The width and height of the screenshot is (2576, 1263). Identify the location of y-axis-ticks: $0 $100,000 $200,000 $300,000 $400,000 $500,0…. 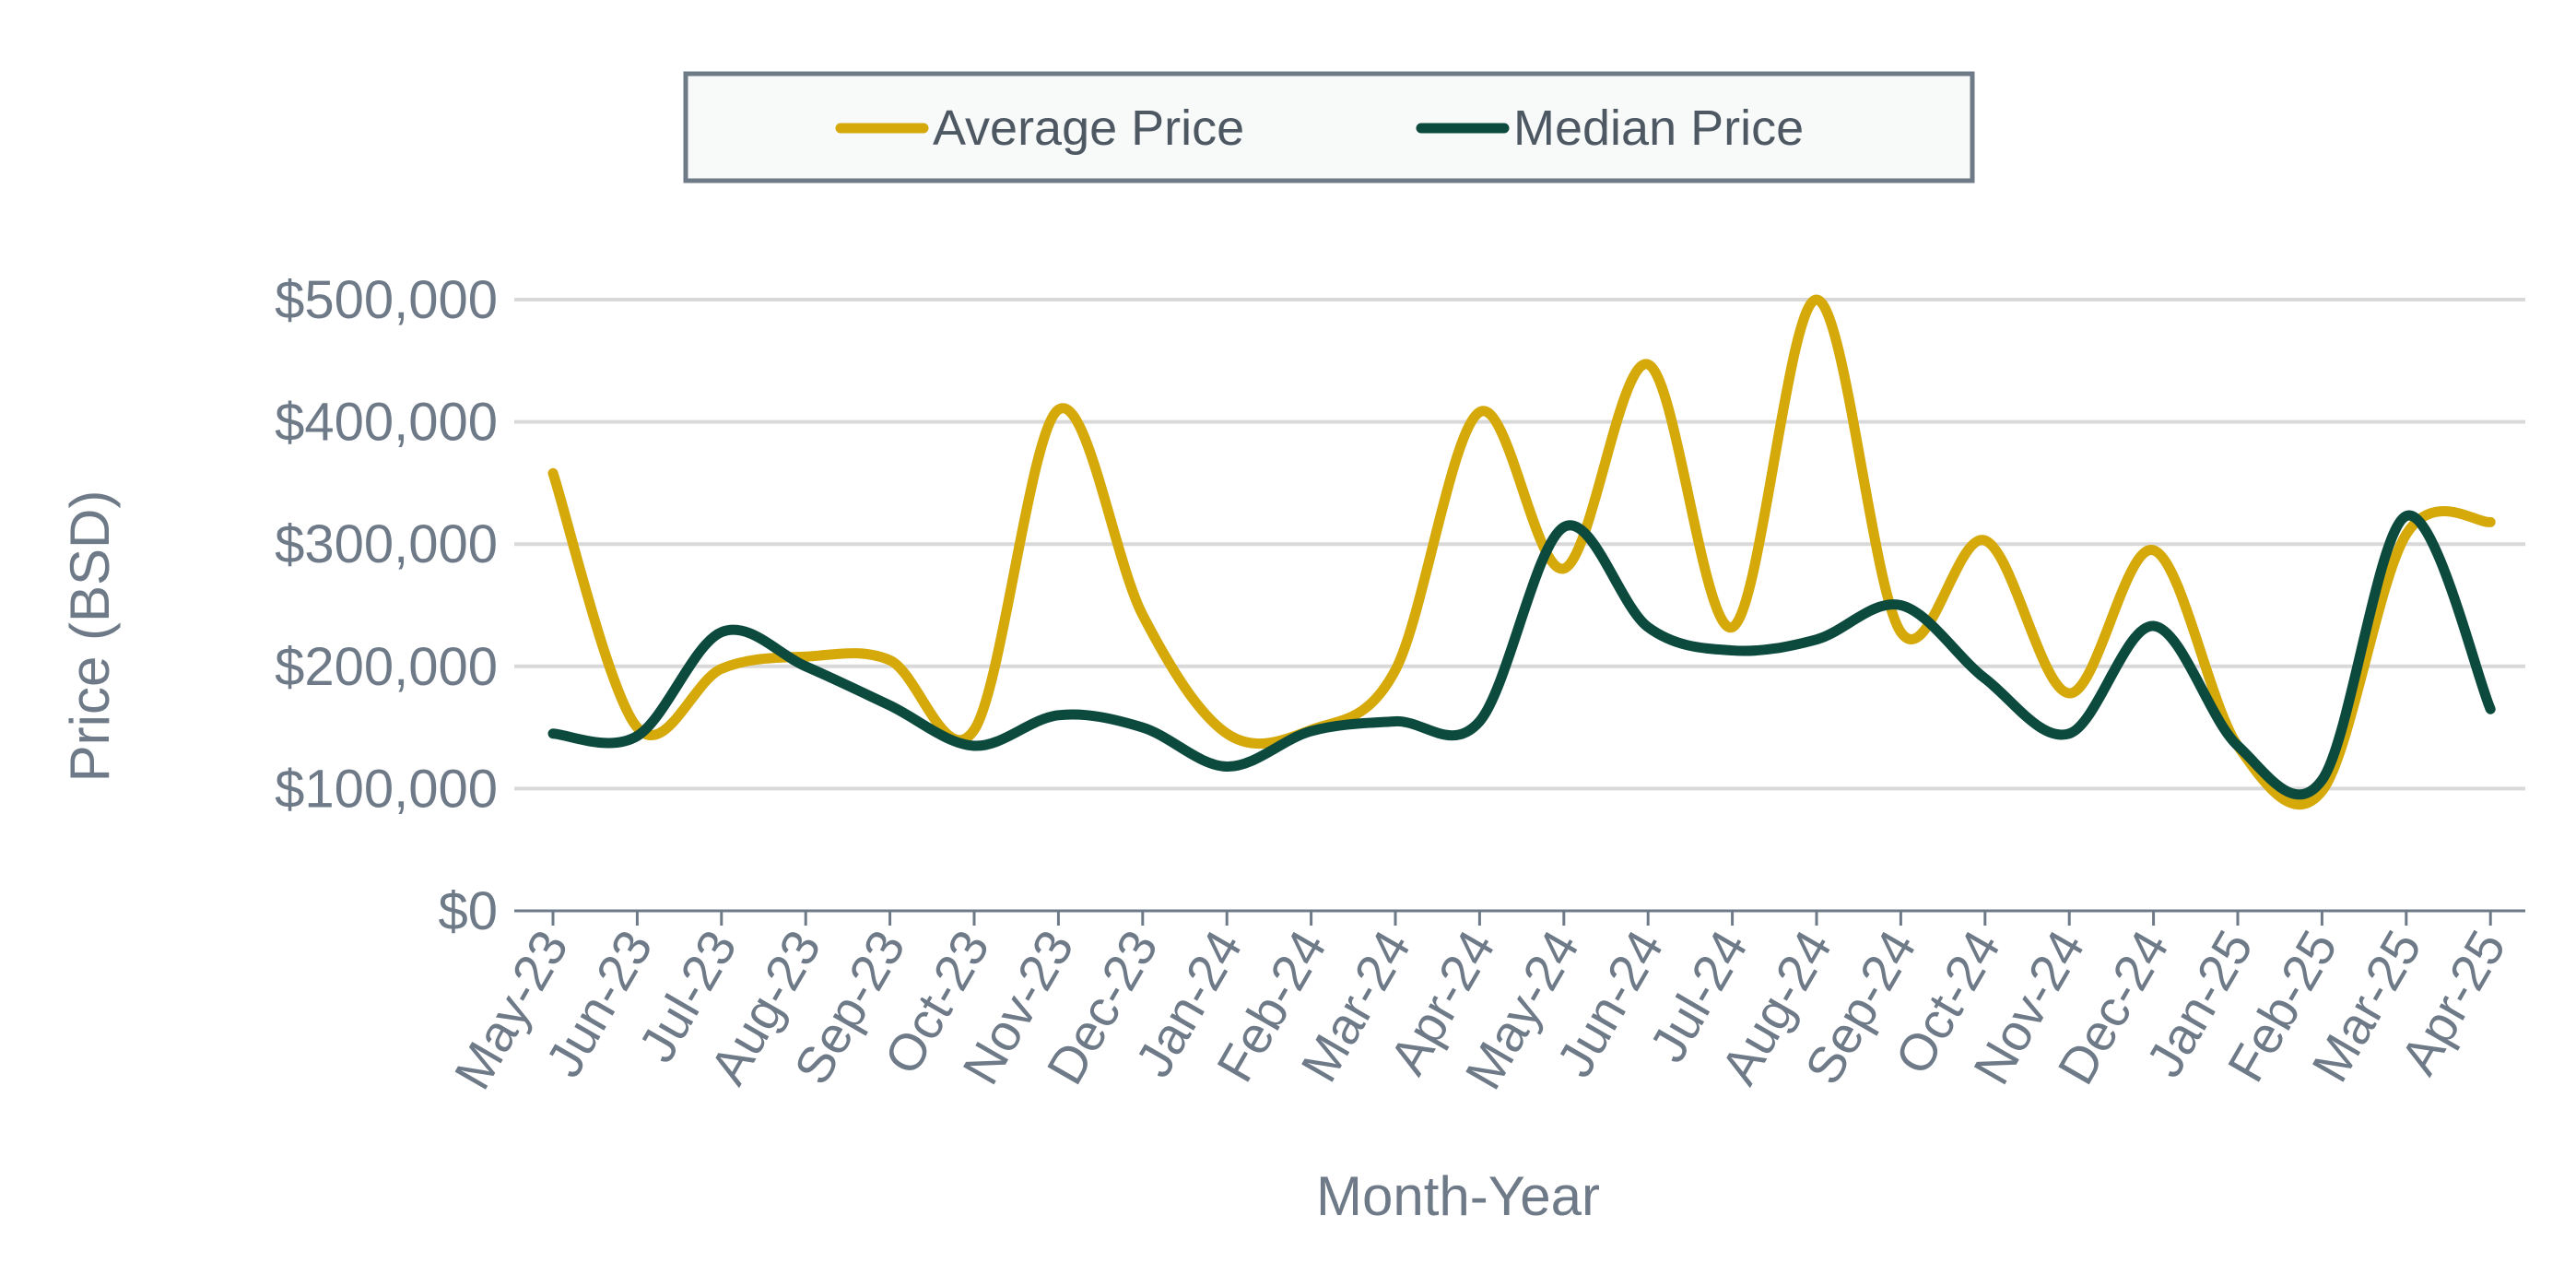
(386, 605).